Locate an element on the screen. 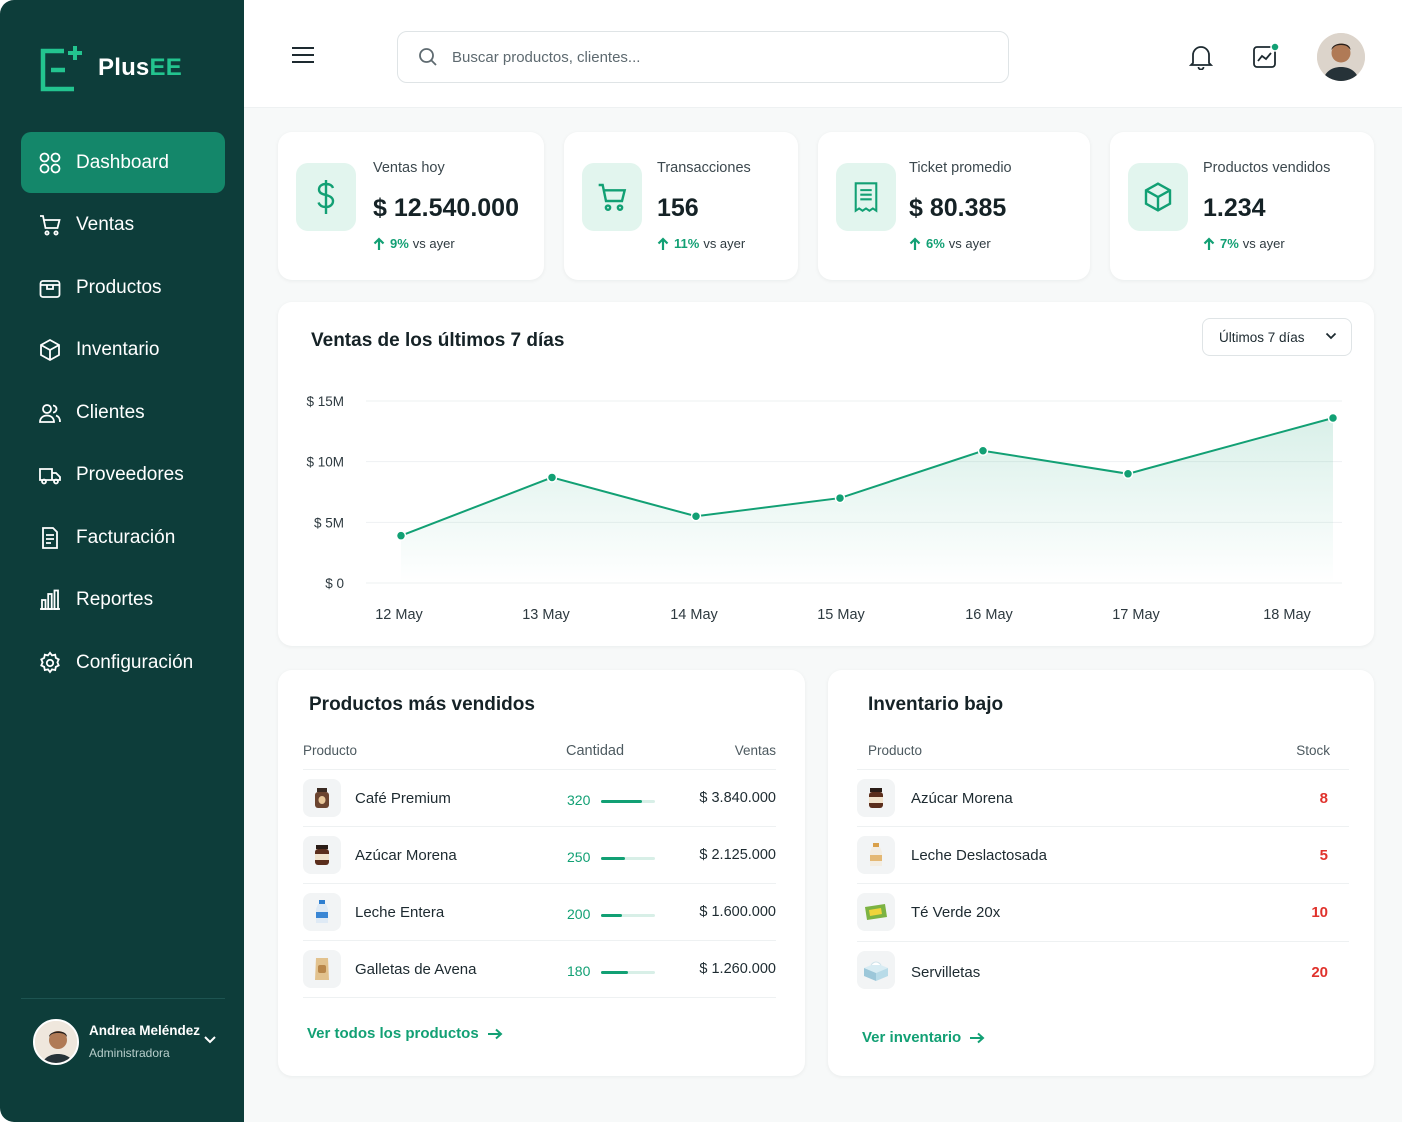 This screenshot has width=1402, height=1122. product-name: Leche Deslactosada is located at coordinates (979, 855).